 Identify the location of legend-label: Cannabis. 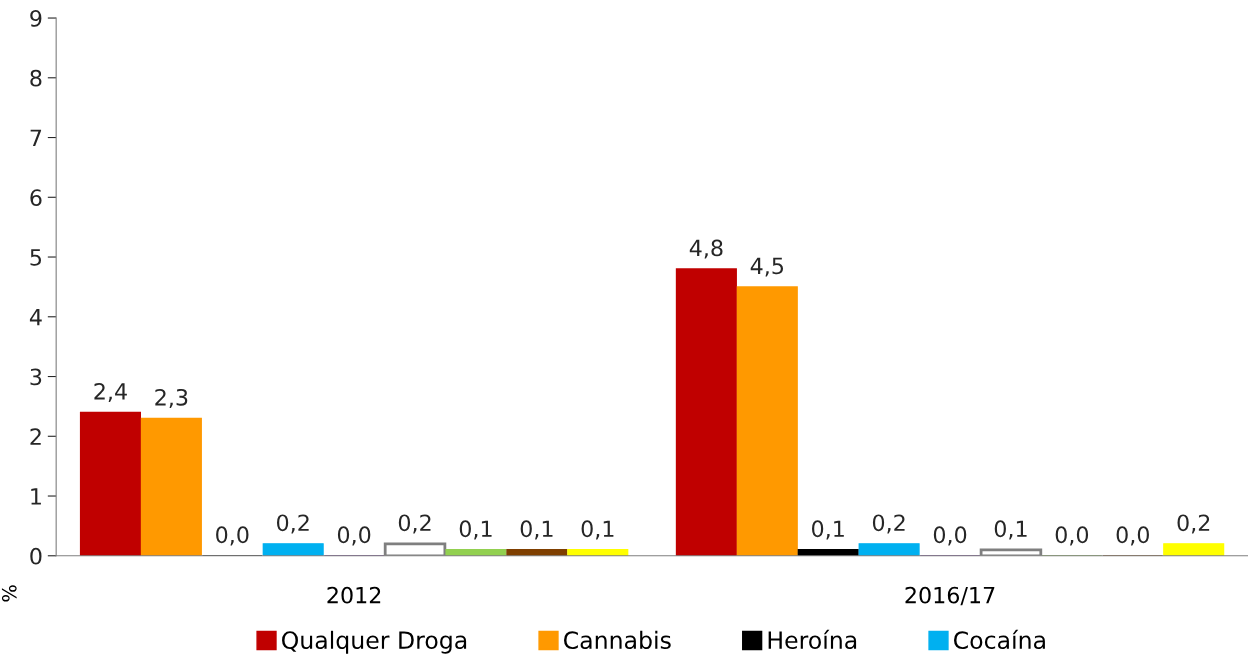
(617, 640).